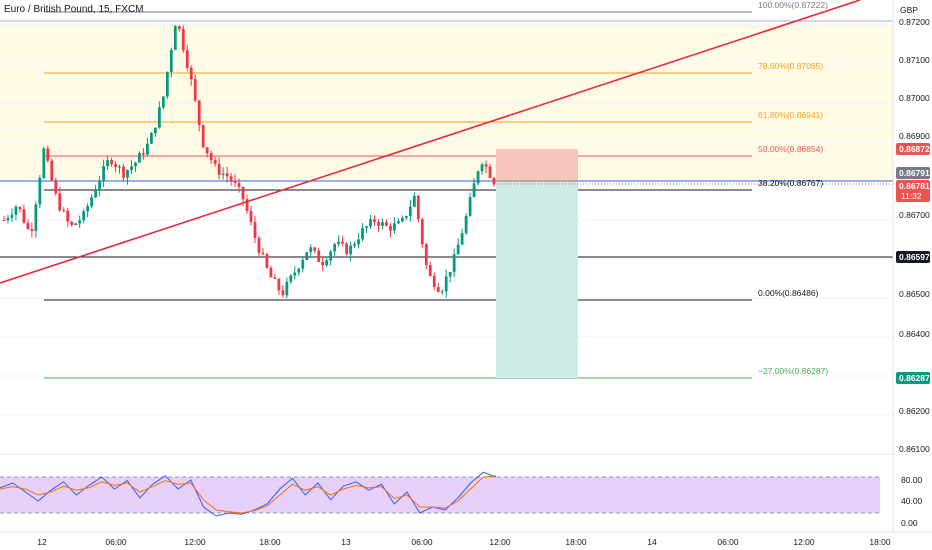  Describe the element at coordinates (914, 149) in the screenshot. I see `badge-0.86872-text: 0.86872` at that location.